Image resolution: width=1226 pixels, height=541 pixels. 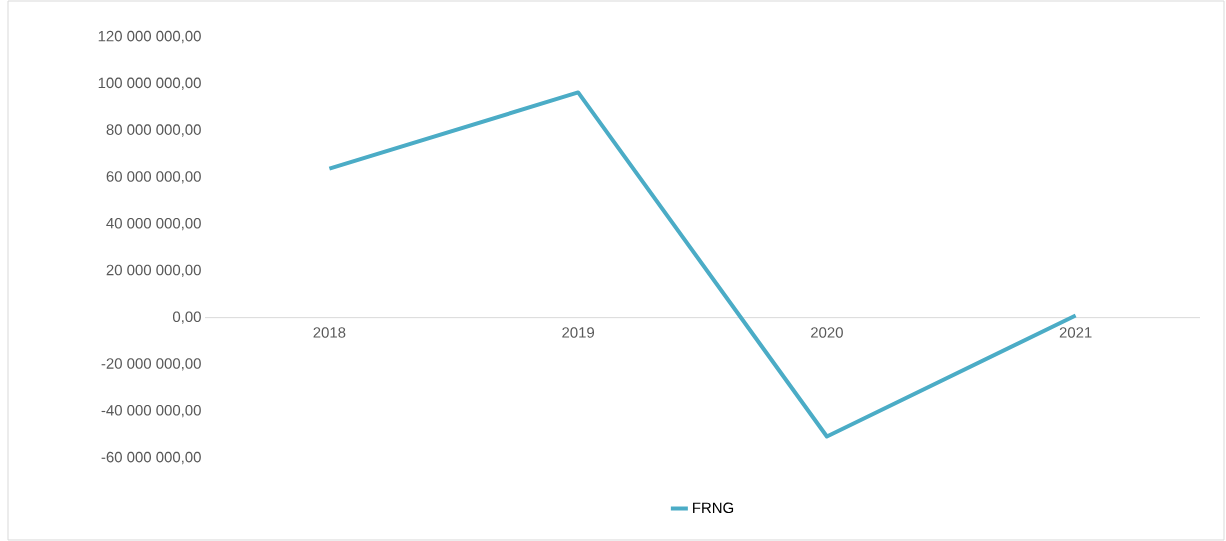 I want to click on y-tick-label: -40 000 000,00, so click(x=151, y=411).